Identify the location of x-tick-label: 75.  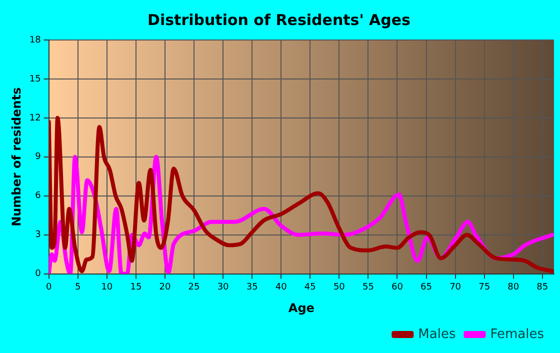
(484, 287).